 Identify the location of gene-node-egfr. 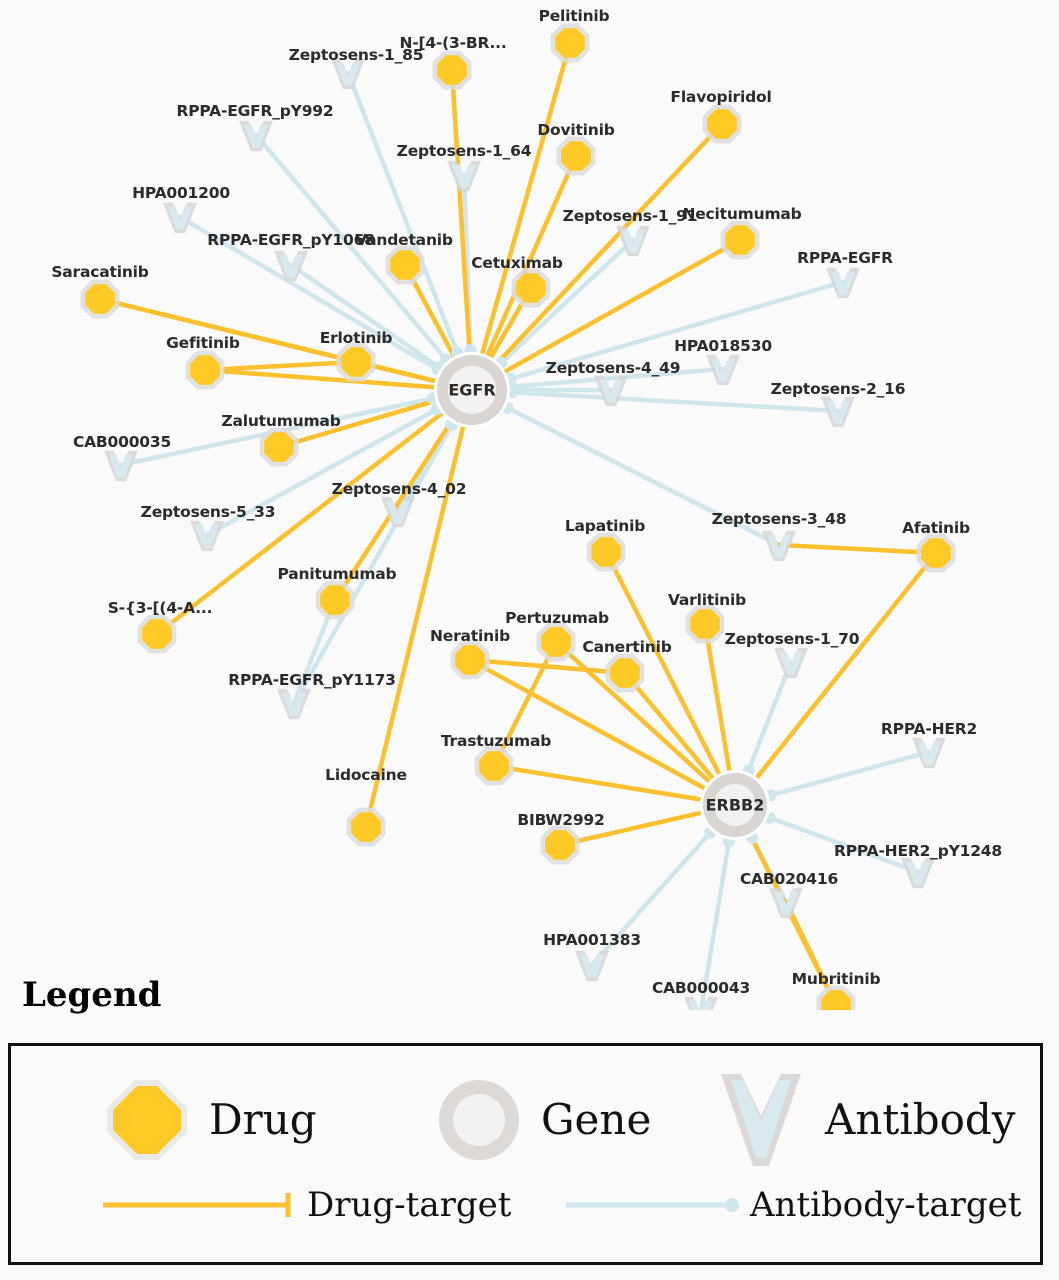
(472, 390).